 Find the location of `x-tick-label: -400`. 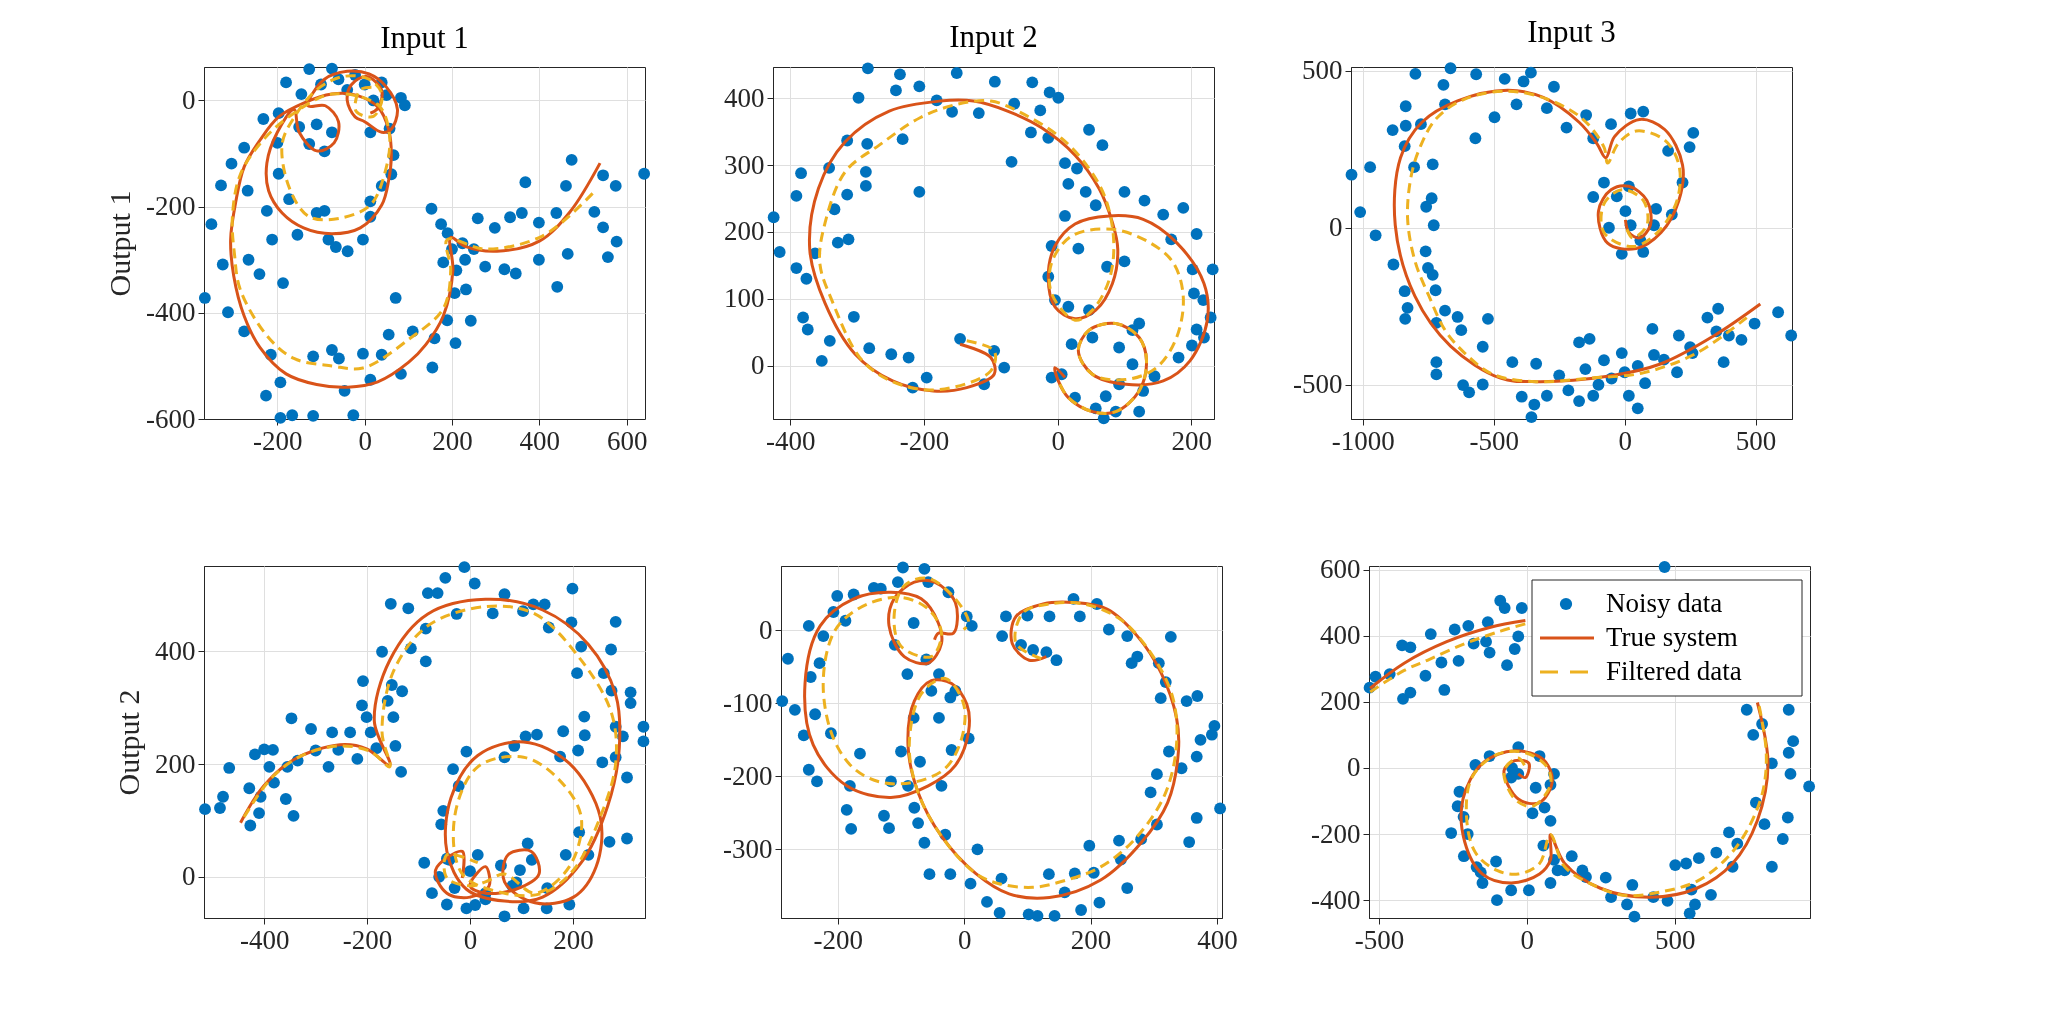

x-tick-label: -400 is located at coordinates (264, 939).